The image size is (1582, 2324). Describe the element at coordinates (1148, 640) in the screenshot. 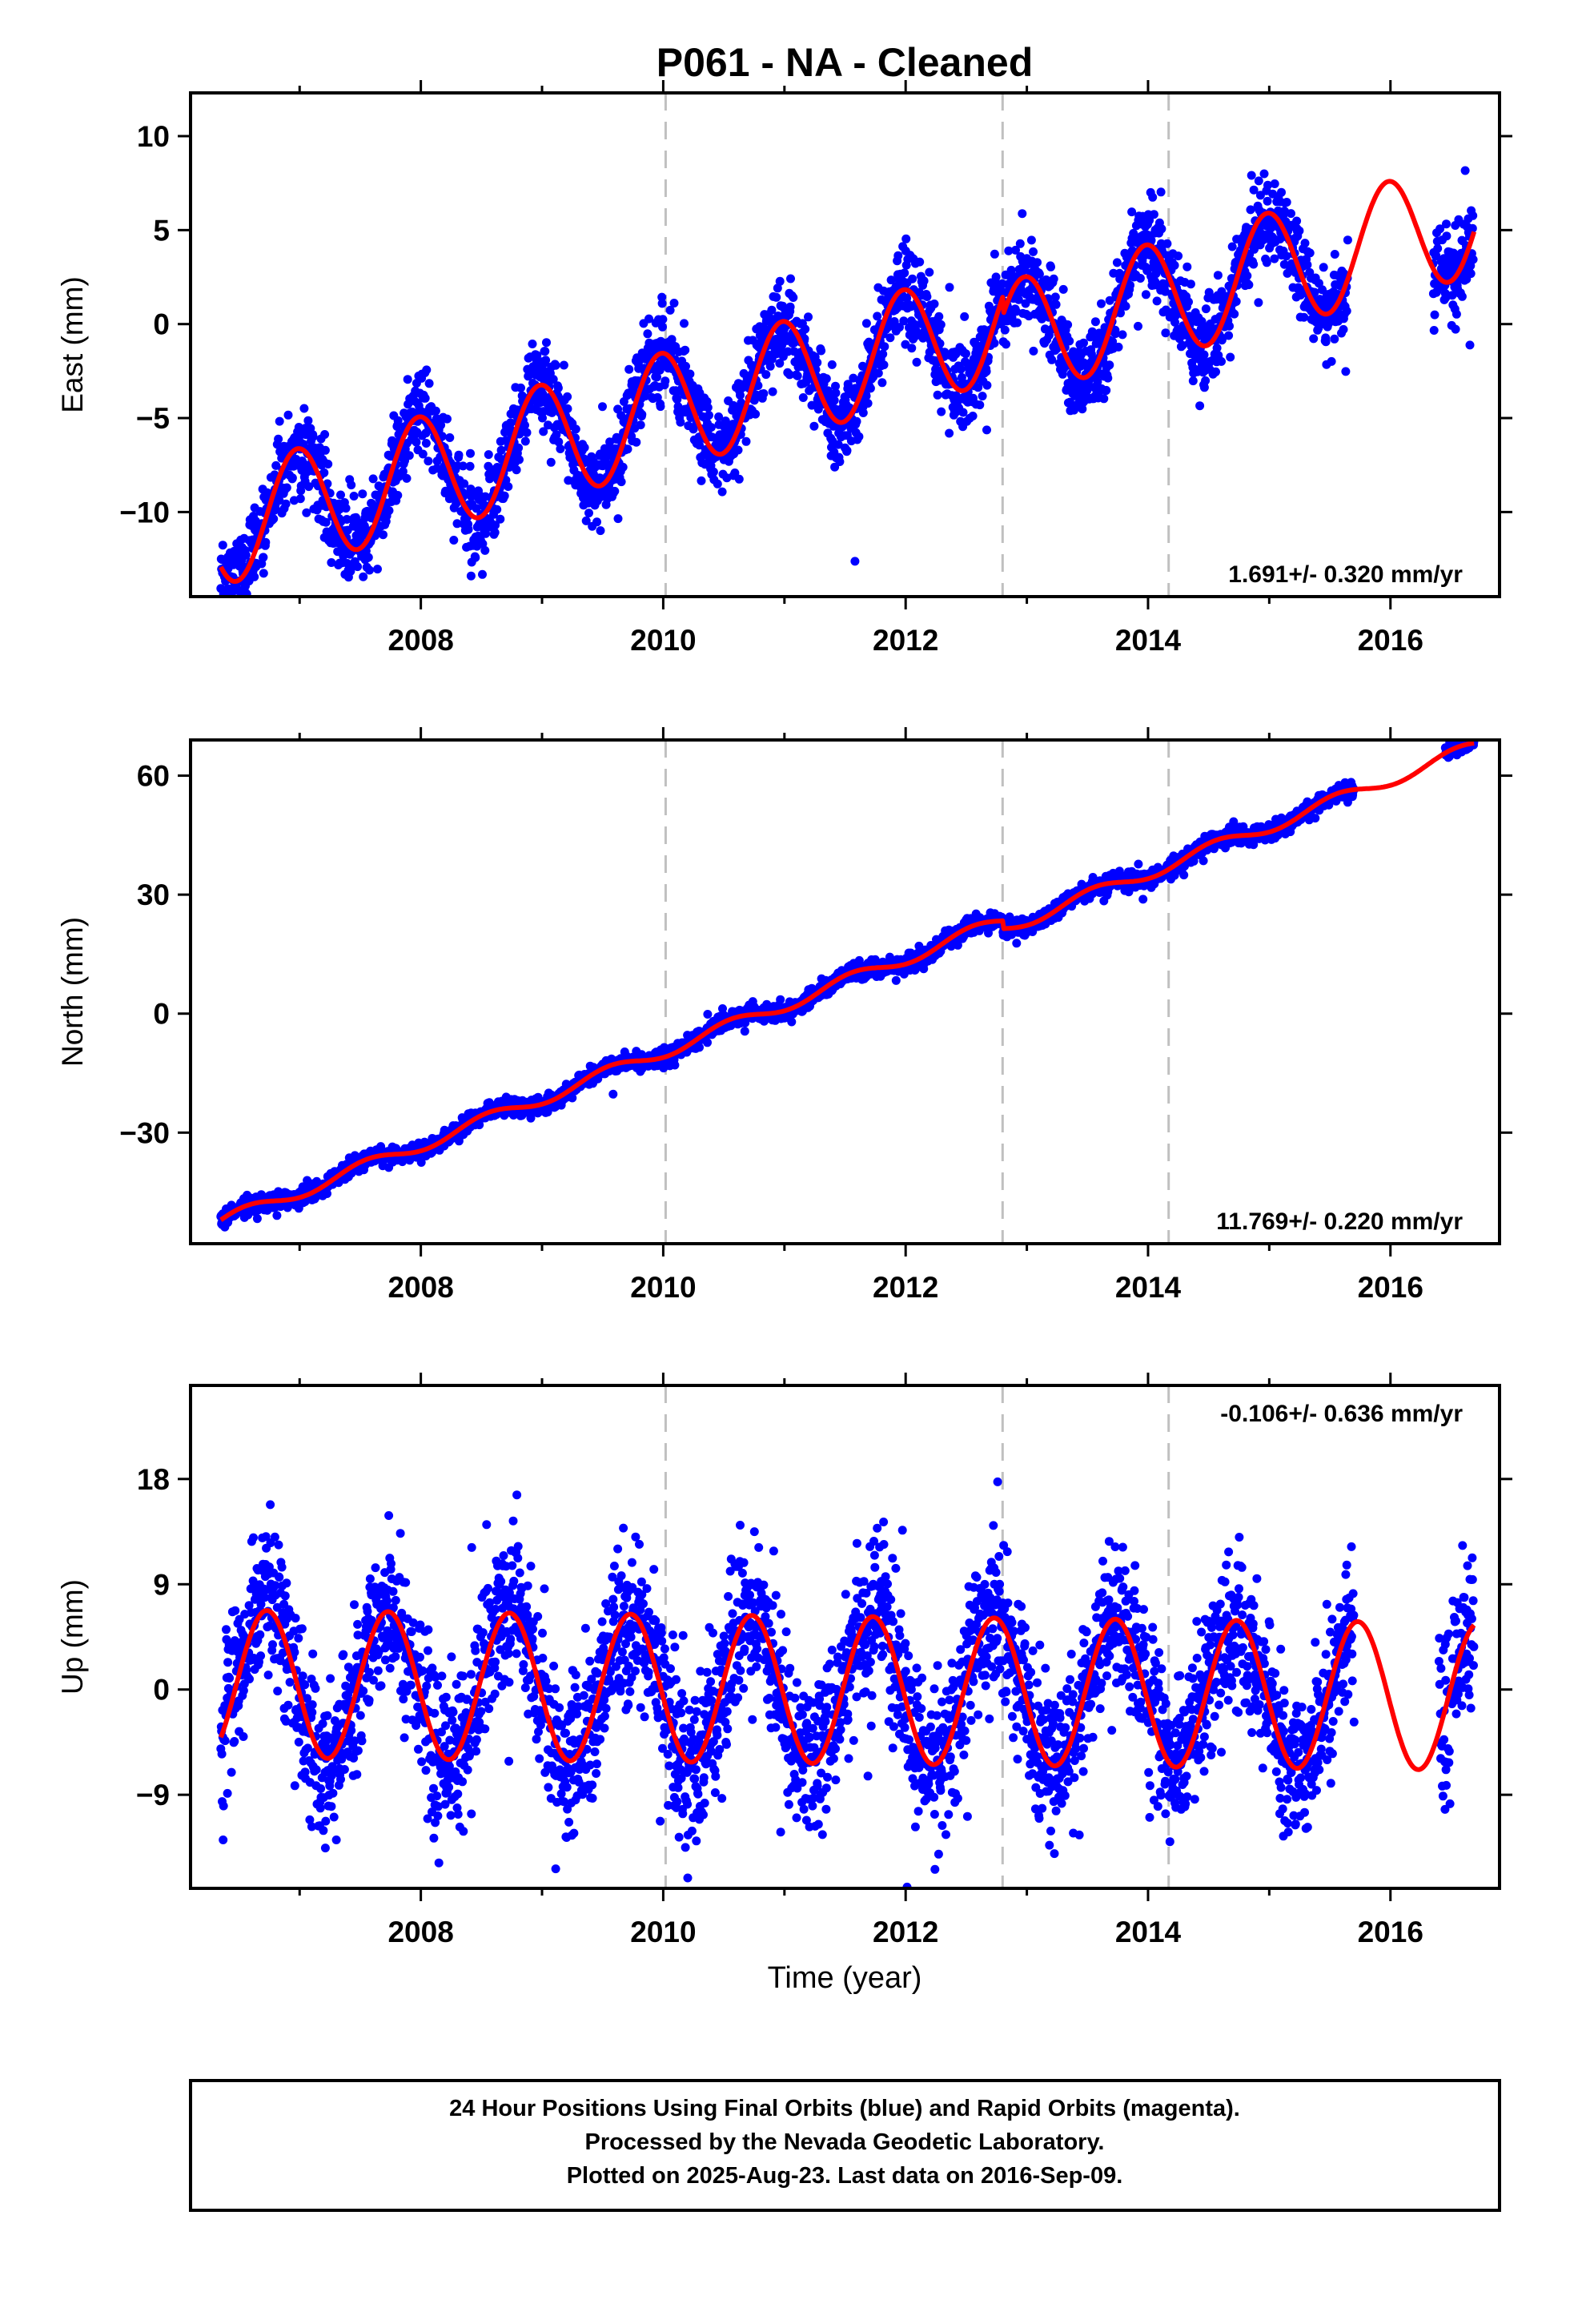

I see `x-tick-label: 2014` at that location.